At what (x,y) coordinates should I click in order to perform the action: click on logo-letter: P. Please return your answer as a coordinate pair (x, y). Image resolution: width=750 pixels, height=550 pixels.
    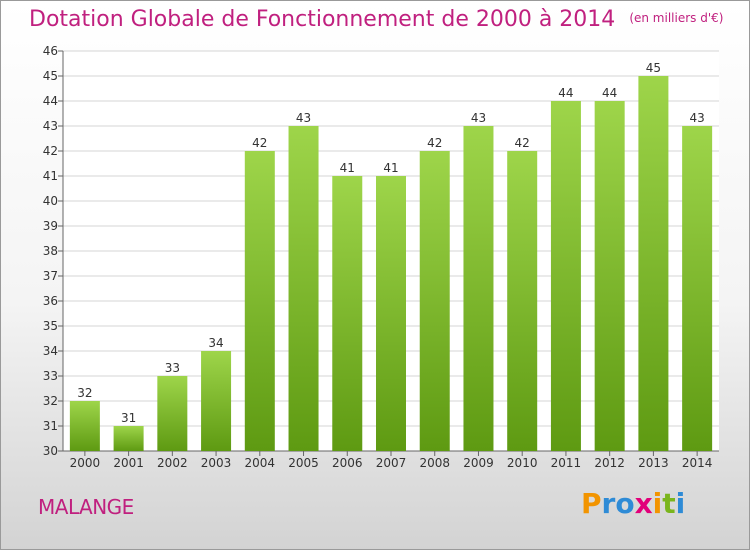
    Looking at the image, I should click on (591, 503).